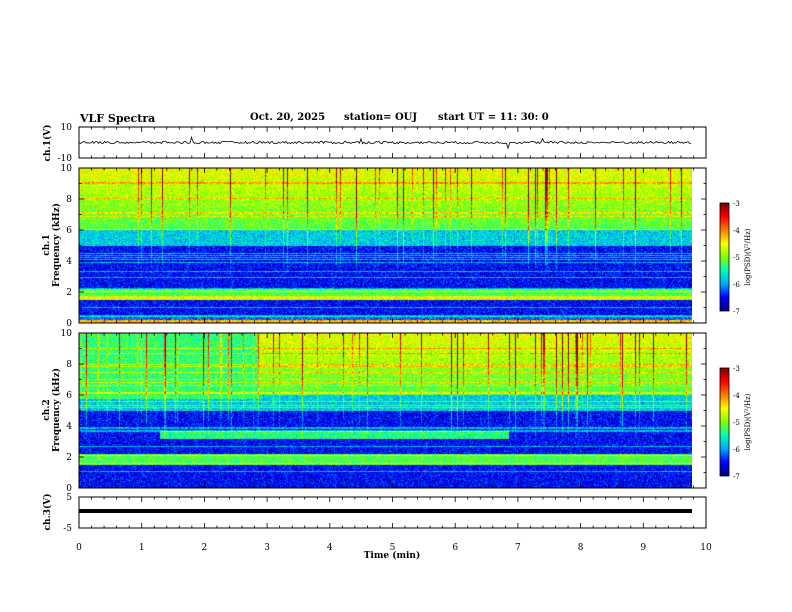 The height and width of the screenshot is (612, 792). What do you see at coordinates (205, 548) in the screenshot?
I see `xtick-2: 2` at bounding box center [205, 548].